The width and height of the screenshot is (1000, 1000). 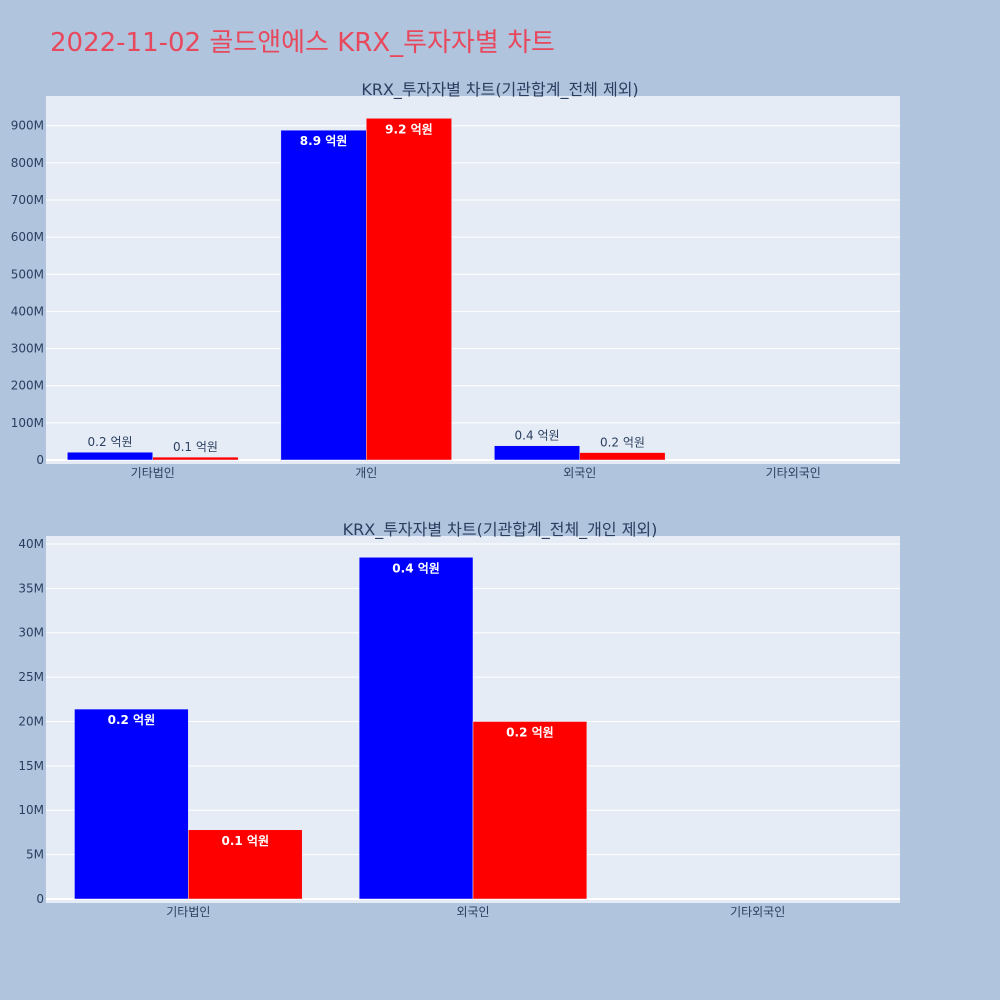 I want to click on y-tick-label: 700M, so click(x=27, y=200).